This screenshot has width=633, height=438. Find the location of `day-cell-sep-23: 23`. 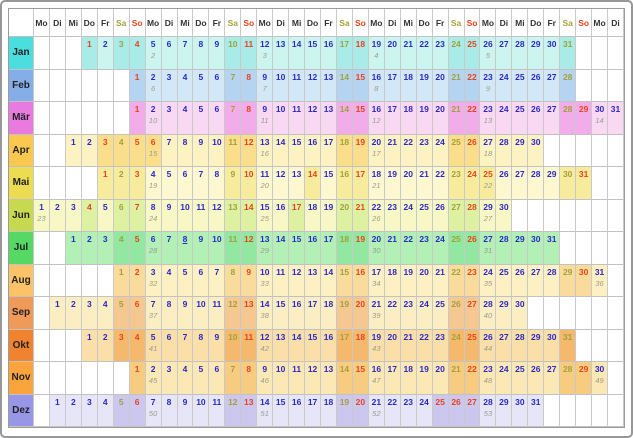

day-cell-sep-23: 23 is located at coordinates (408, 313).